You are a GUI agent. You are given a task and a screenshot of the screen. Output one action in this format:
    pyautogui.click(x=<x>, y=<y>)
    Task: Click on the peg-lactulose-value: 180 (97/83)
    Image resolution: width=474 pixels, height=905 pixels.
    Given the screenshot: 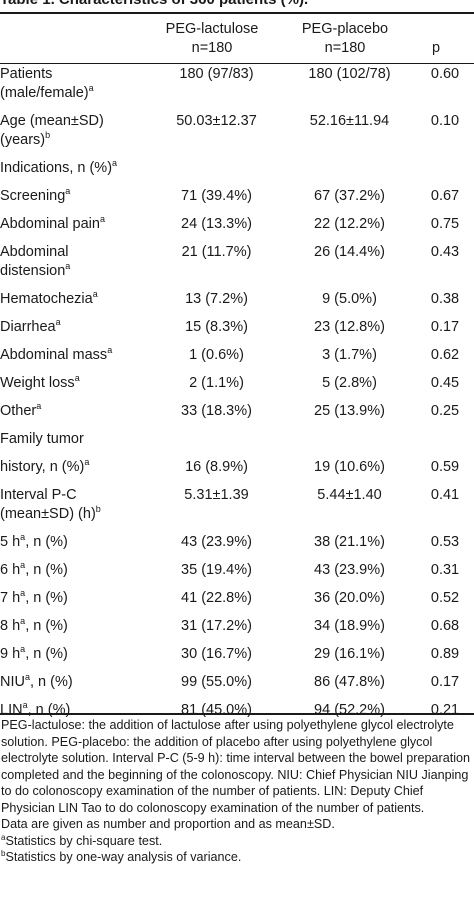 What is the action you would take?
    pyautogui.click(x=216, y=74)
    